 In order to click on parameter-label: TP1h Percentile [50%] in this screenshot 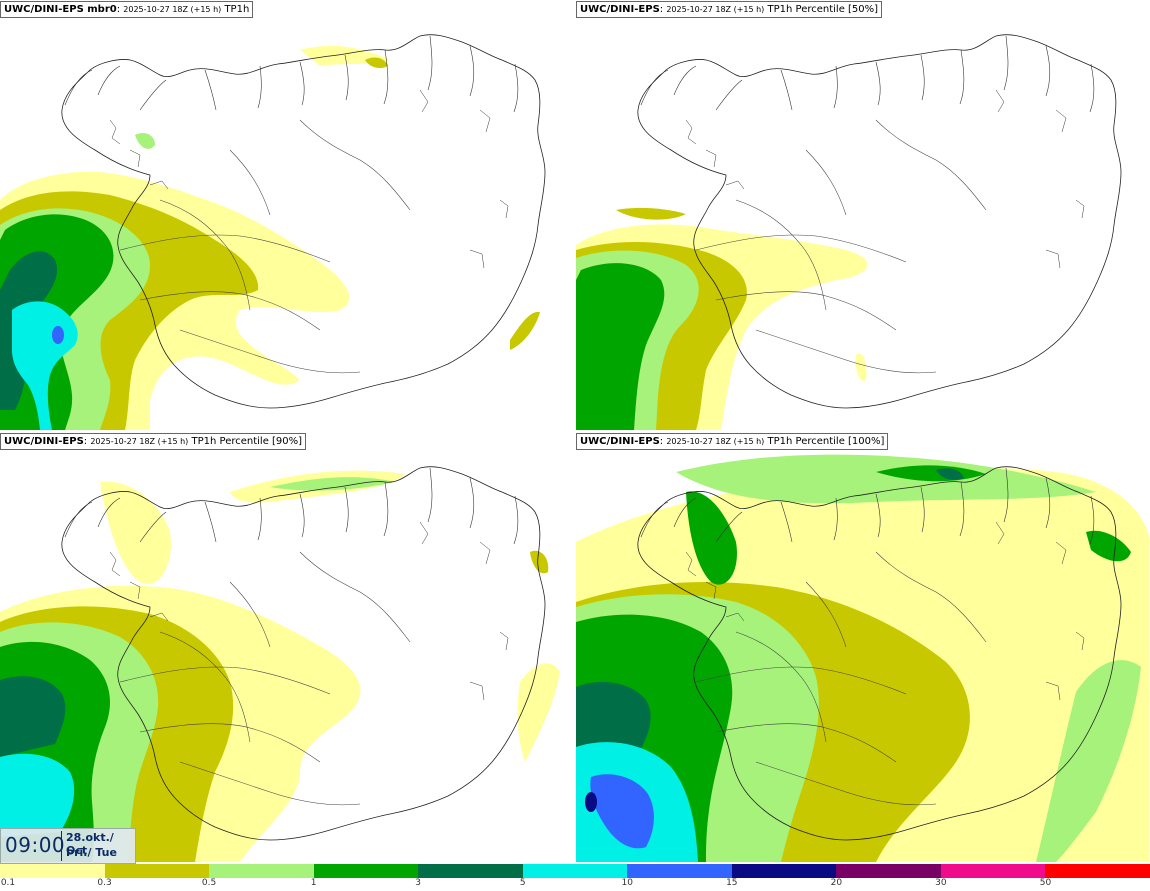, I will do `click(823, 9)`.